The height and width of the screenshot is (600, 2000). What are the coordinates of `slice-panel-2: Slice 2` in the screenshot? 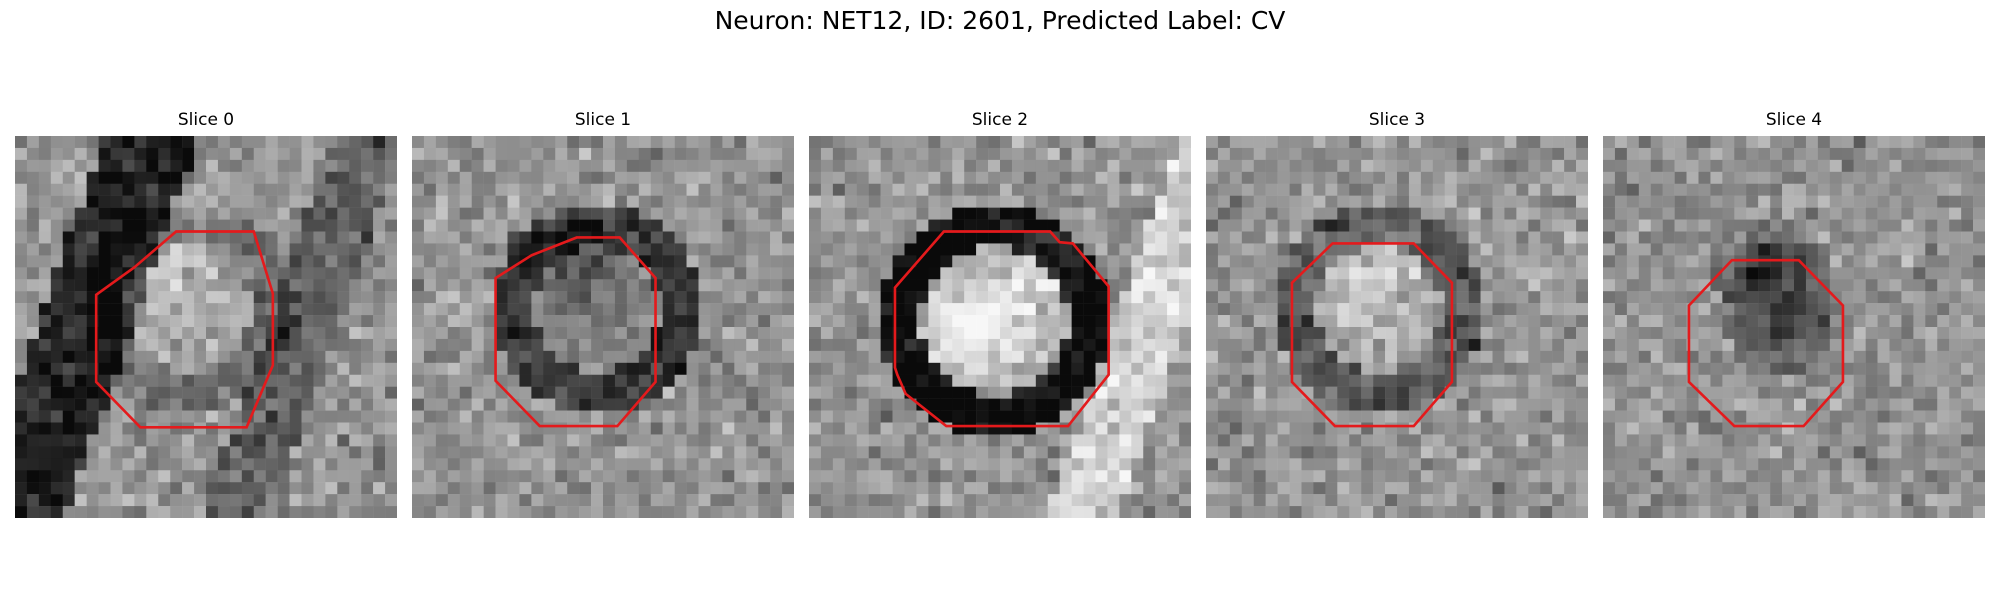 It's located at (1000, 313).